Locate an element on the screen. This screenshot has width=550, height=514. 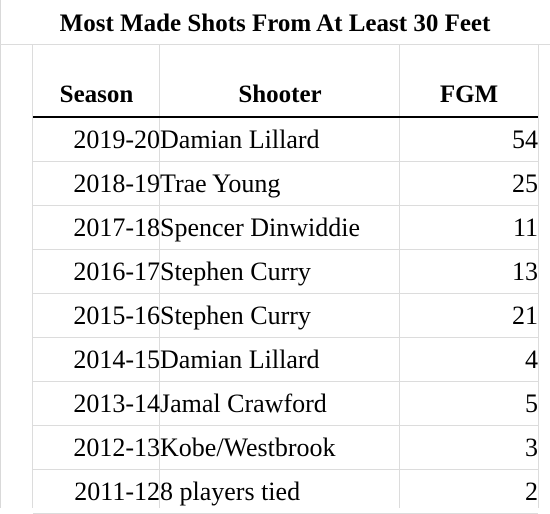
cell-season: 2018-19 is located at coordinates (96, 183).